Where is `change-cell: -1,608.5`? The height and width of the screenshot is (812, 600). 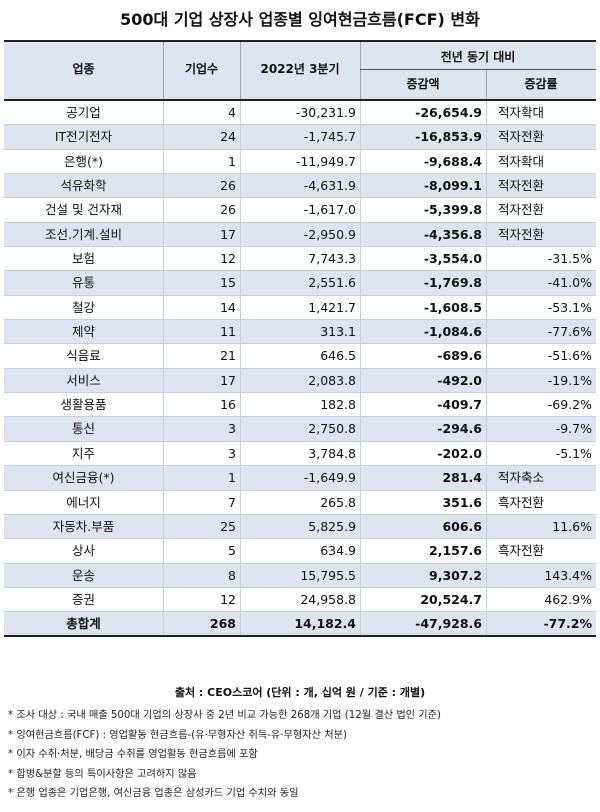 change-cell: -1,608.5 is located at coordinates (452, 307).